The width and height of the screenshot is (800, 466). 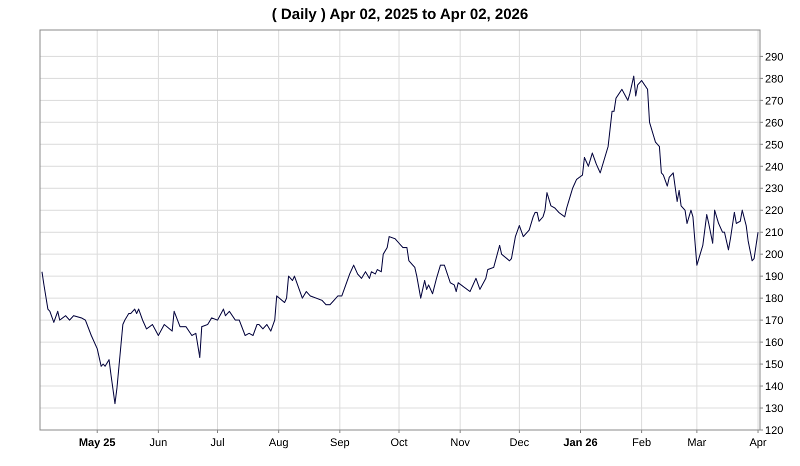 What do you see at coordinates (697, 443) in the screenshot?
I see `x-tick-label: Mar` at bounding box center [697, 443].